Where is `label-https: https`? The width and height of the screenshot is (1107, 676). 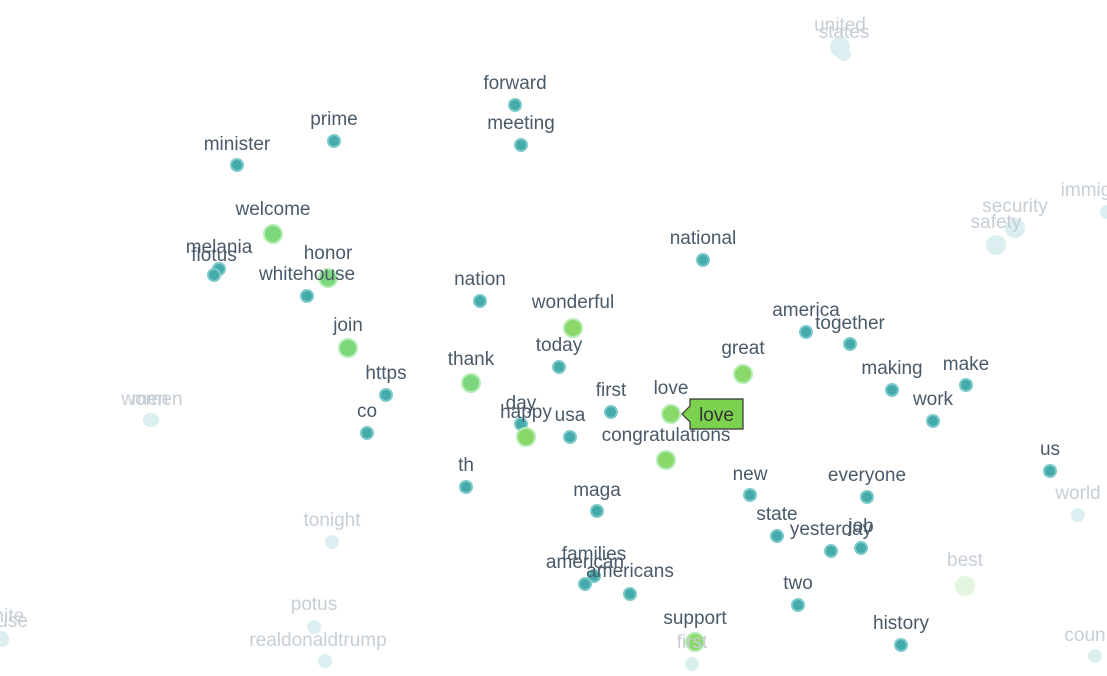
label-https: https is located at coordinates (385, 373).